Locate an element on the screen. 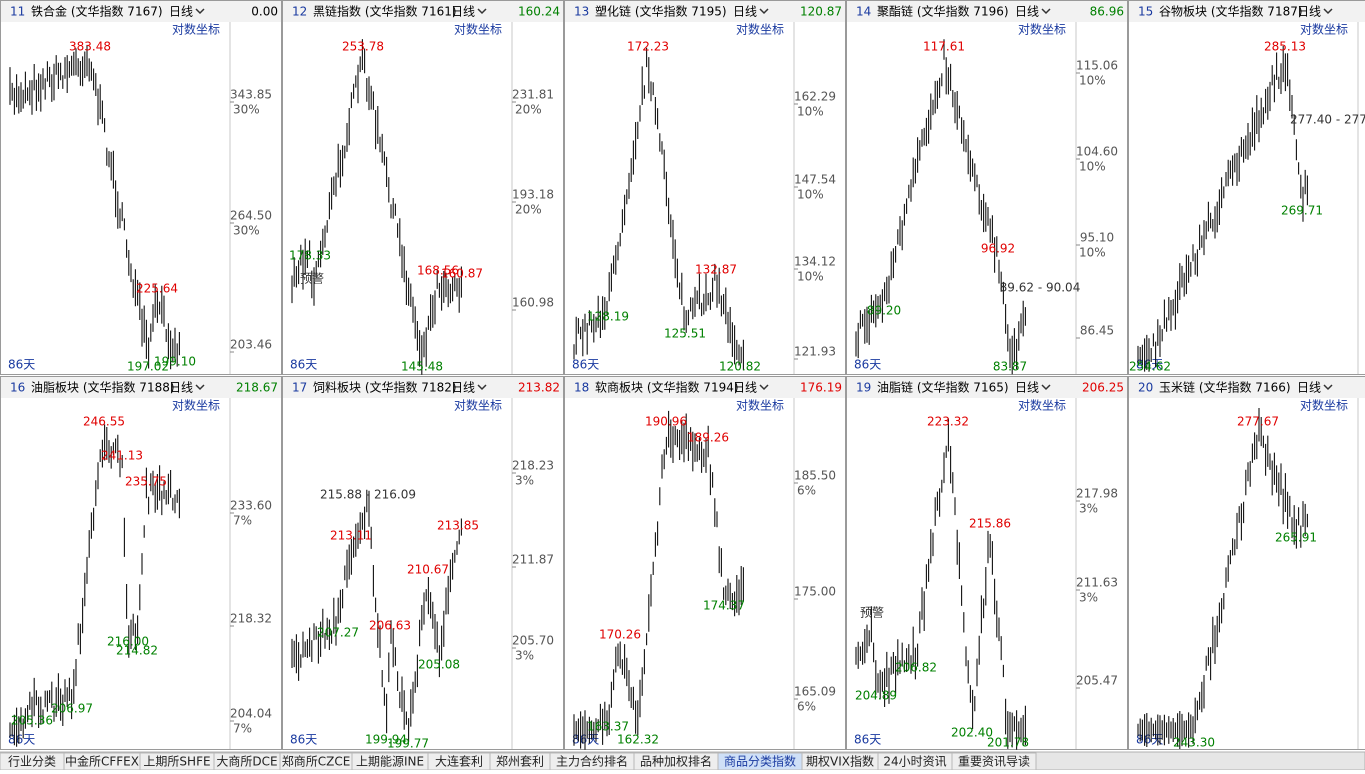  price-annotation: 215.88 - 216.09 is located at coordinates (368, 495).